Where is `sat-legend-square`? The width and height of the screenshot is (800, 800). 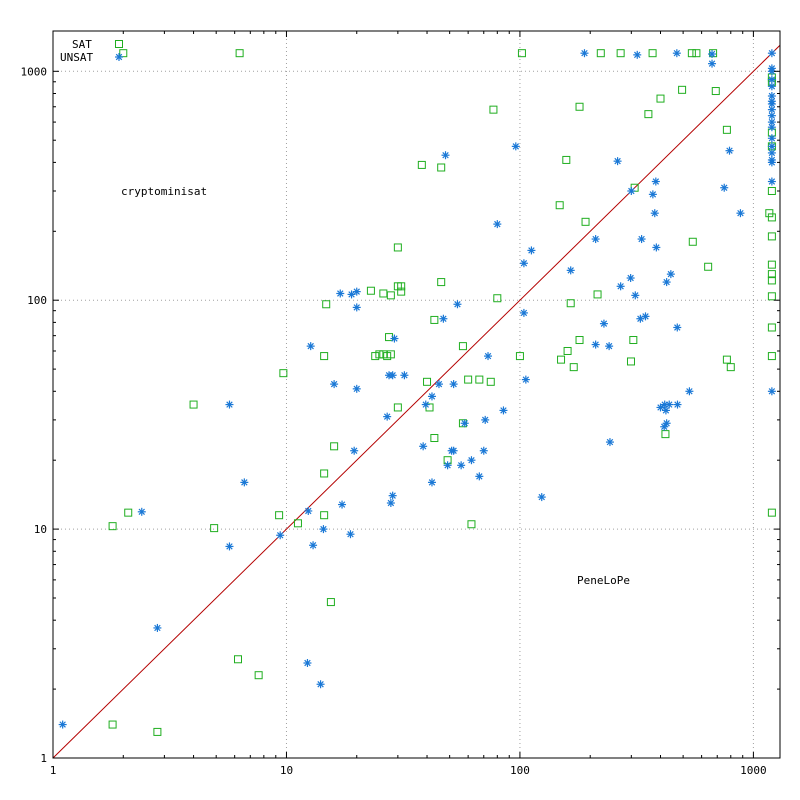 sat-legend-square is located at coordinates (119, 44).